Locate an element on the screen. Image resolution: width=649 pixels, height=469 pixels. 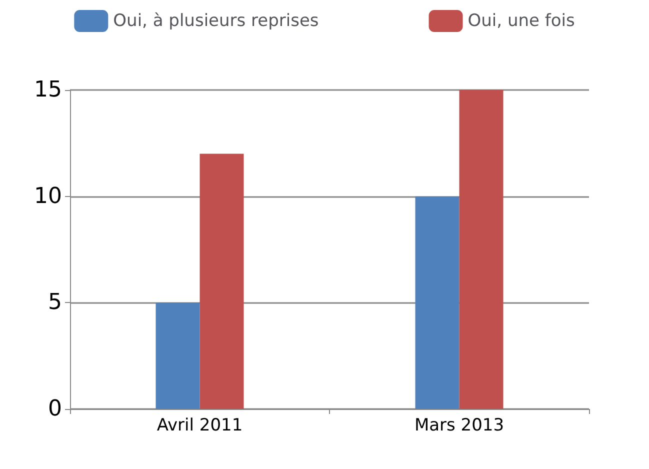
y-tick-label: 5 is located at coordinates (55, 303).